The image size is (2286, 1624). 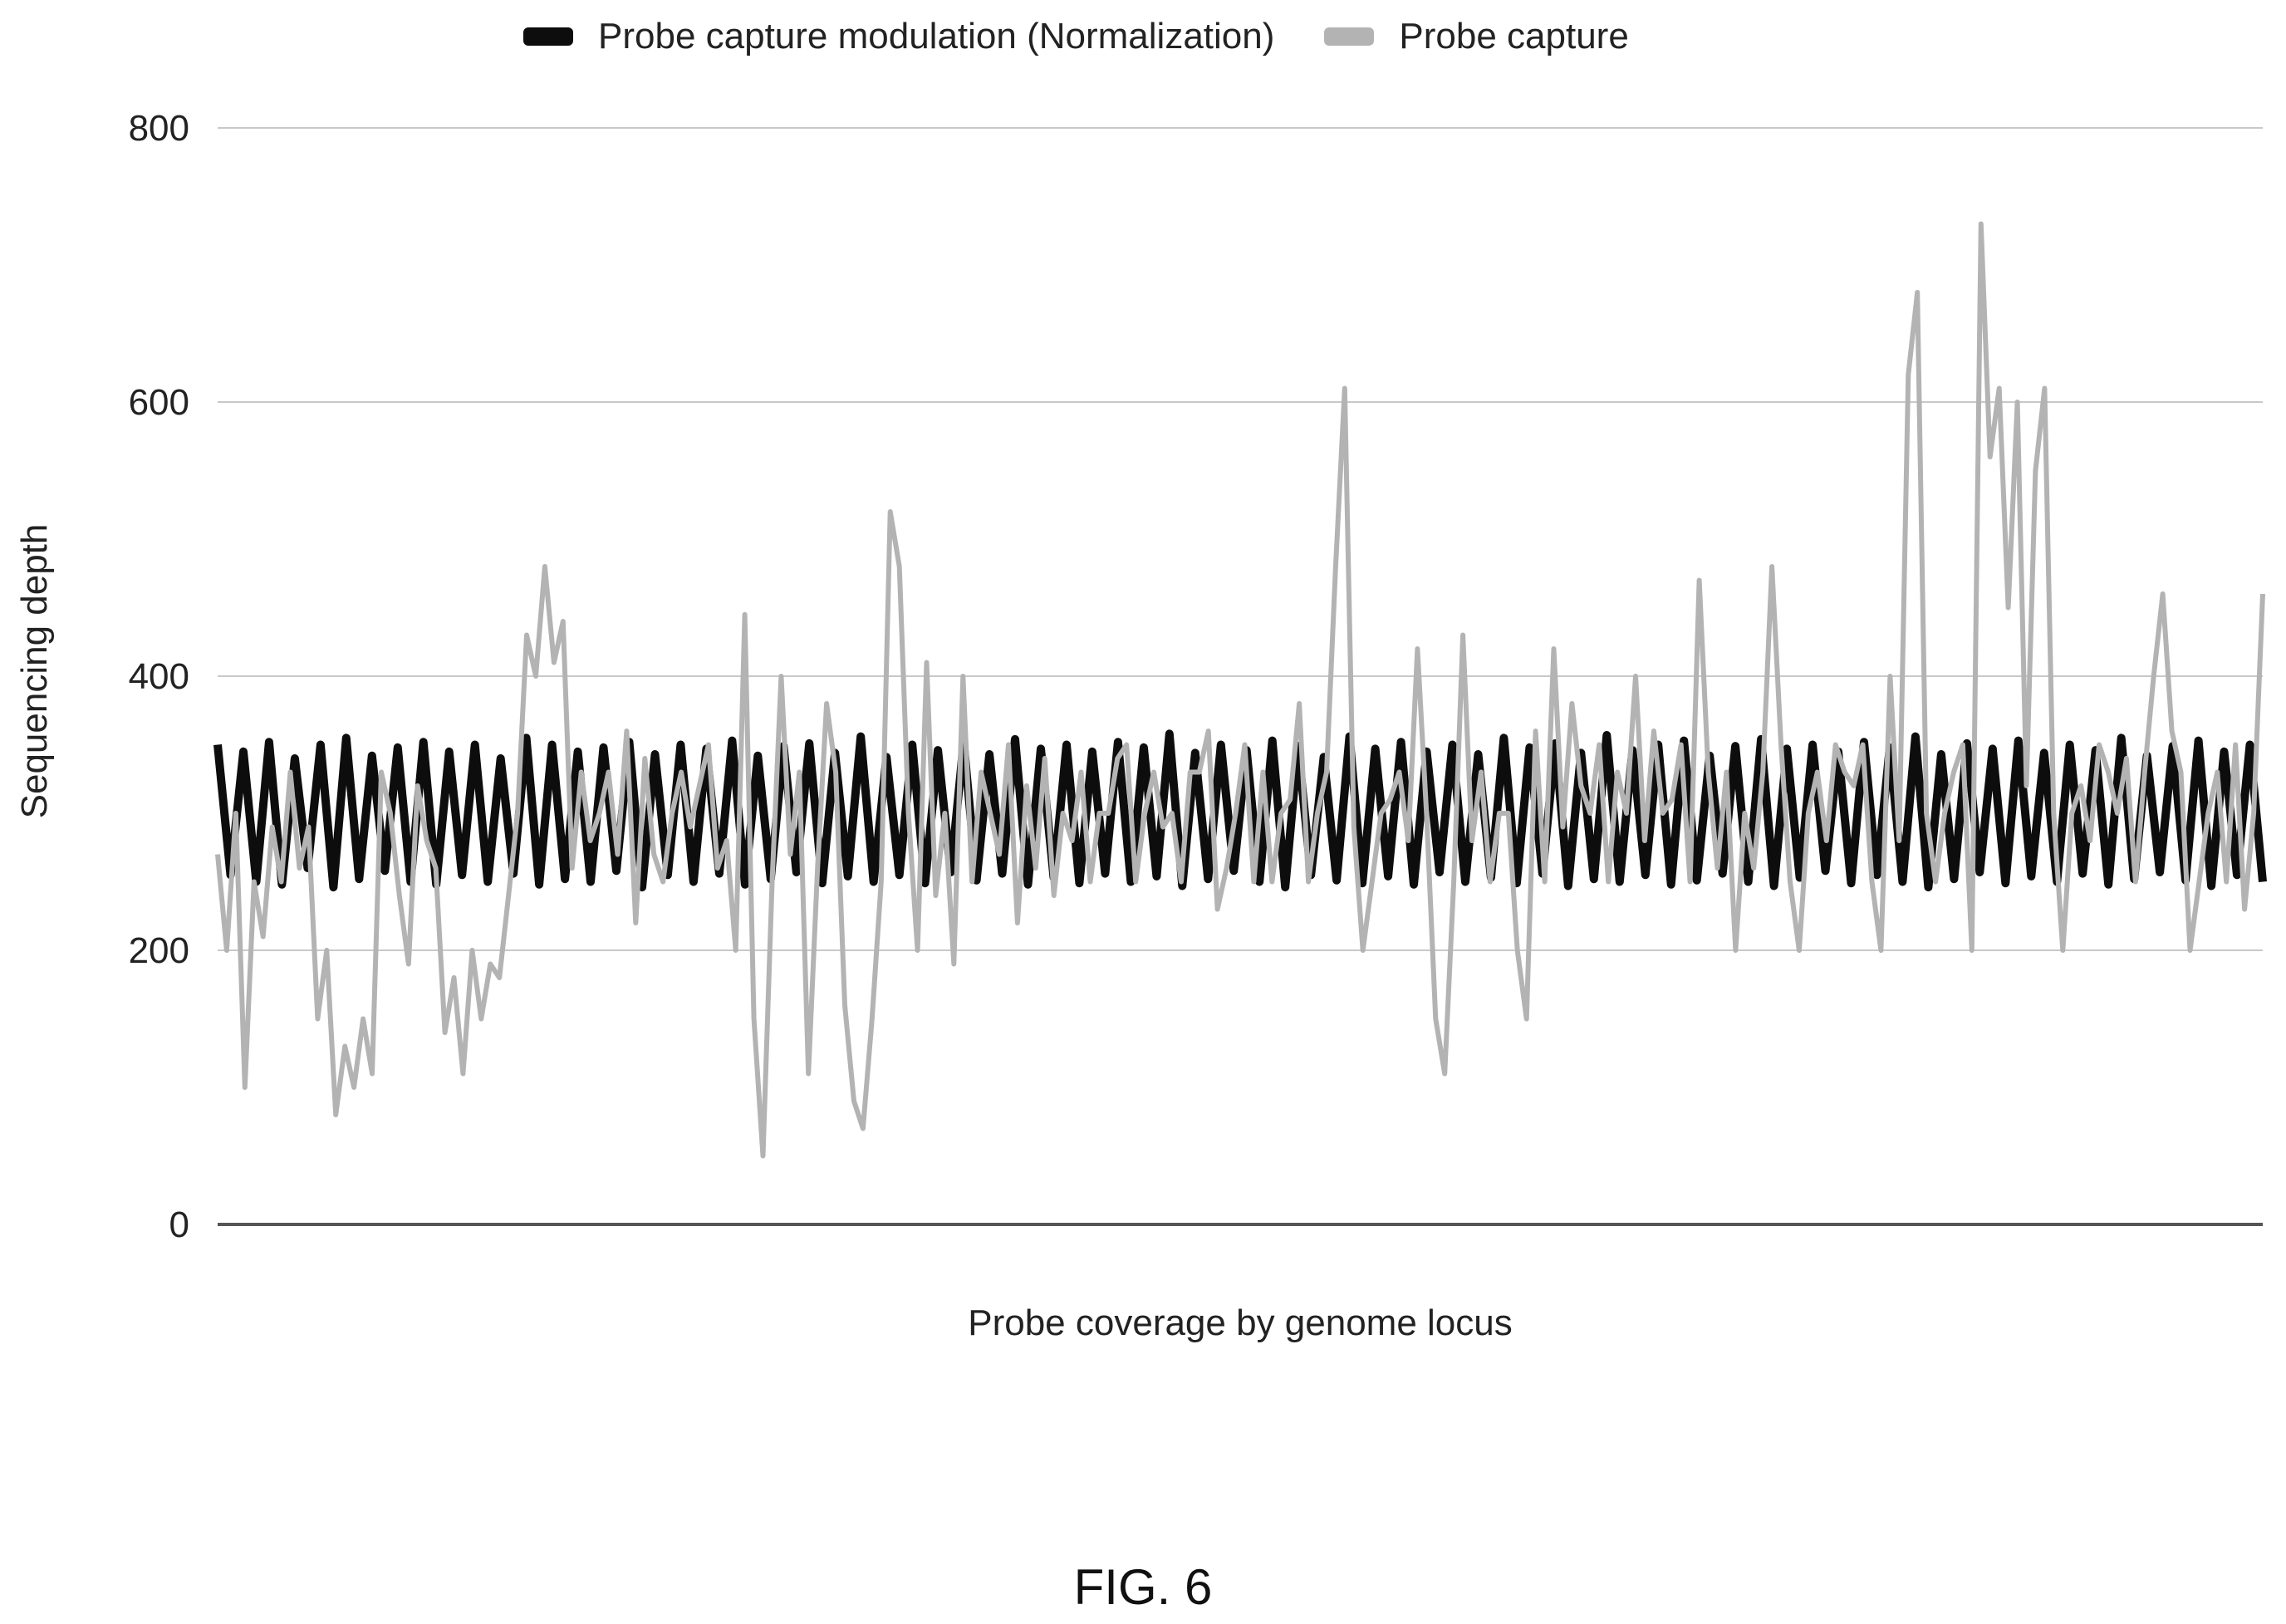 I want to click on series-line-normalization, so click(x=1240, y=810).